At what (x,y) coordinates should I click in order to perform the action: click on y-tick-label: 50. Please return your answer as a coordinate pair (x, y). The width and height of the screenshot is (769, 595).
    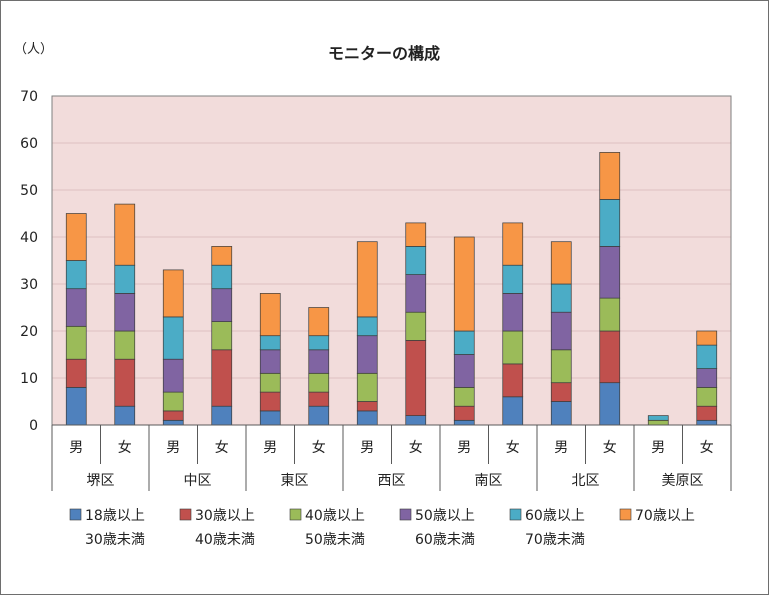
    Looking at the image, I should click on (29, 191).